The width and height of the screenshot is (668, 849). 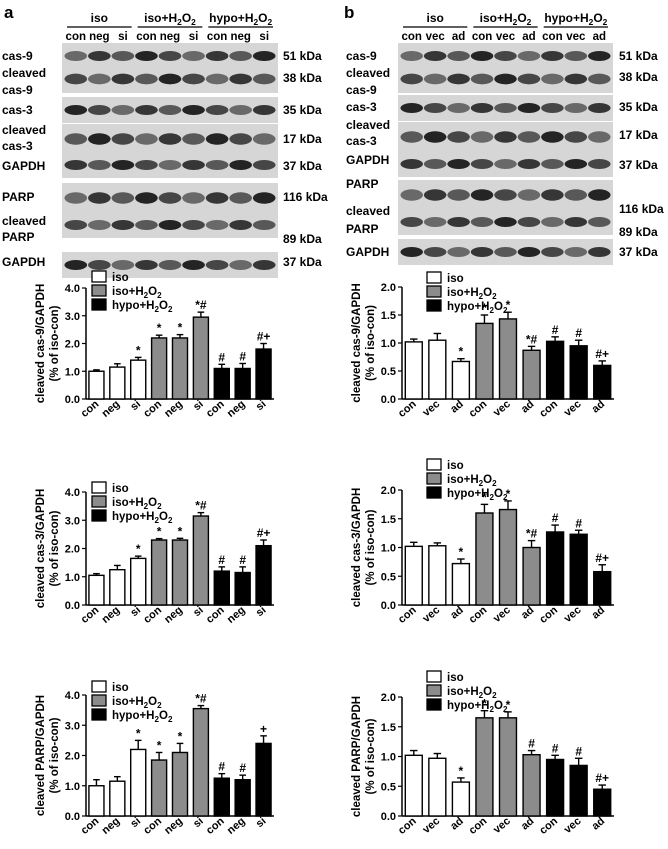 I want to click on blot-kda-label: 89 kDa, so click(x=638, y=232).